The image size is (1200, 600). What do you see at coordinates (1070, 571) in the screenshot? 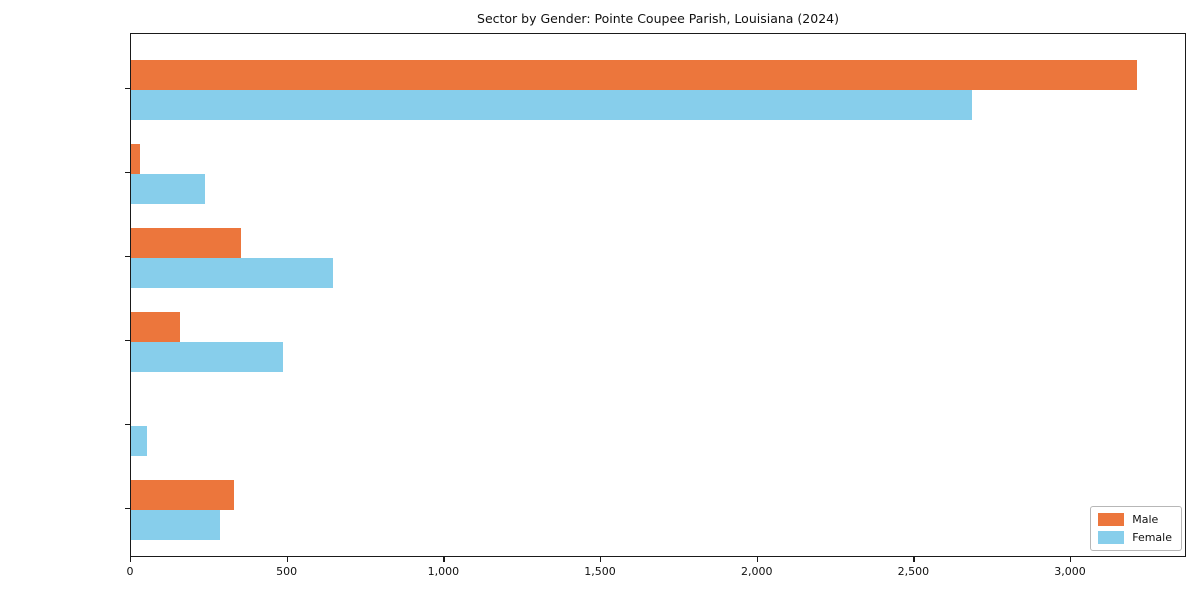
I see `x-tick-label: 3,000` at bounding box center [1070, 571].